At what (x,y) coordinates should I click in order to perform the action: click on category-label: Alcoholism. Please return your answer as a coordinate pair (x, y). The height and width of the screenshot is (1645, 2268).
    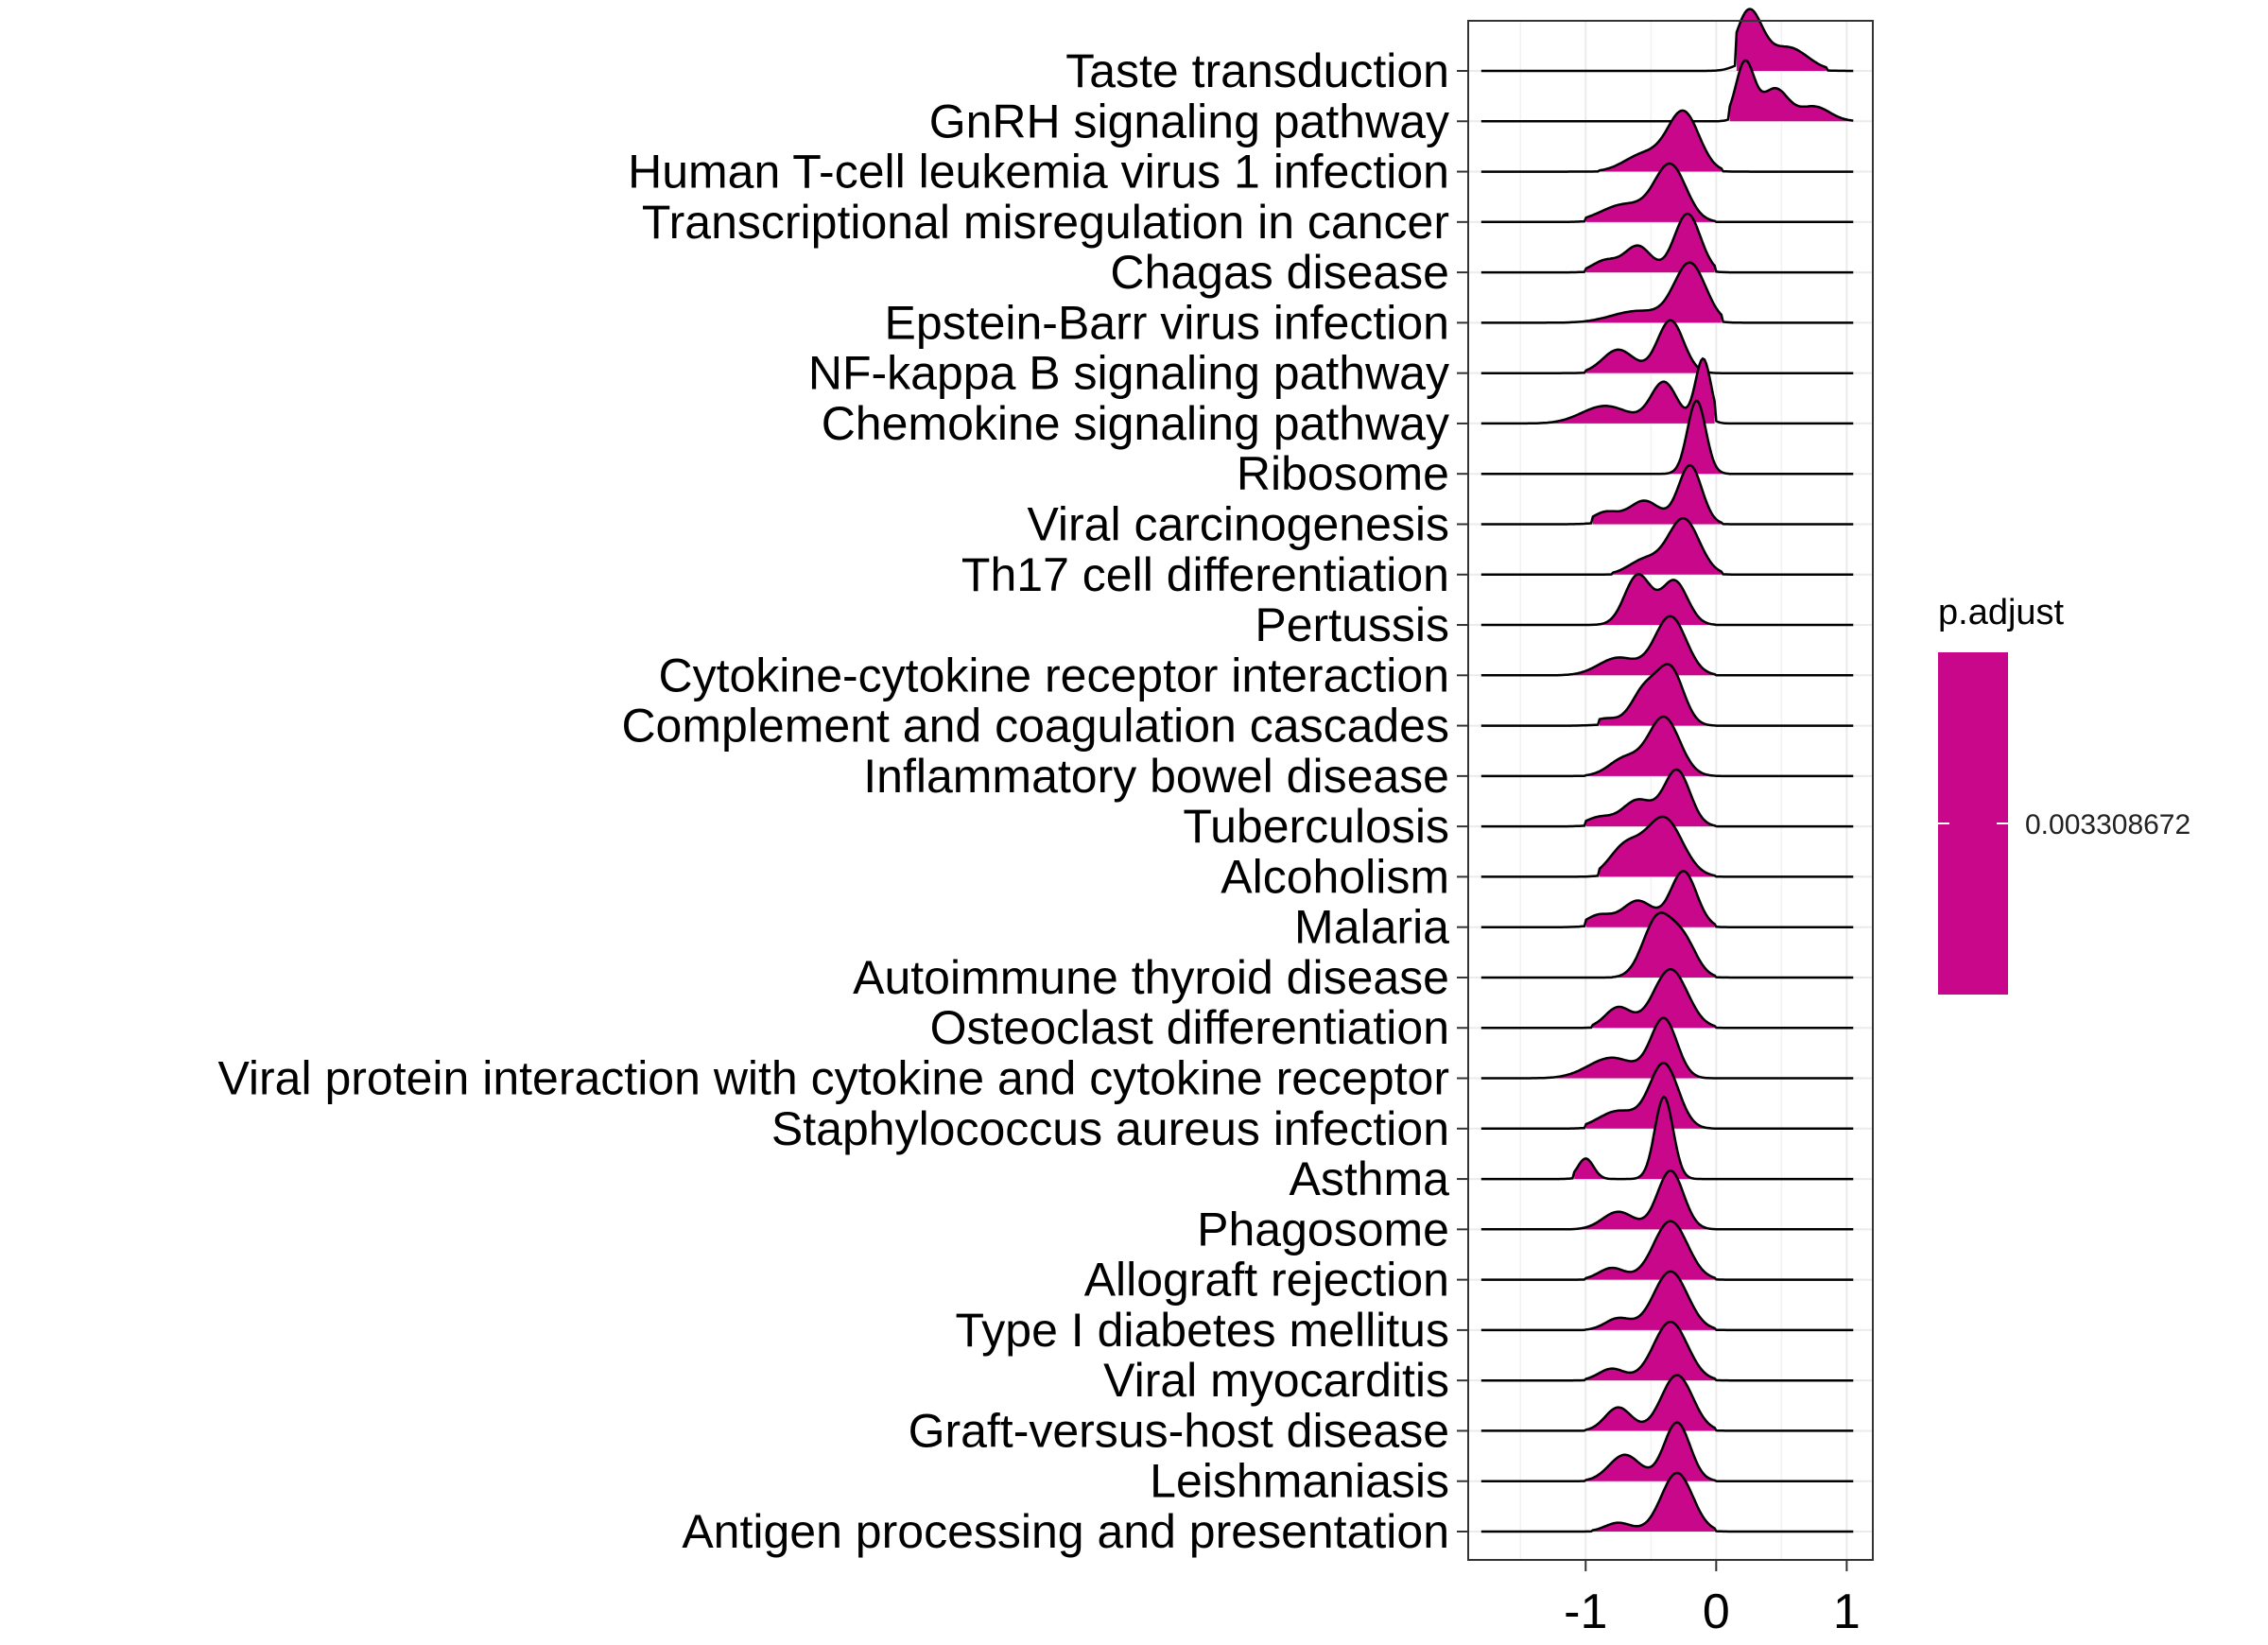
    Looking at the image, I should click on (1335, 876).